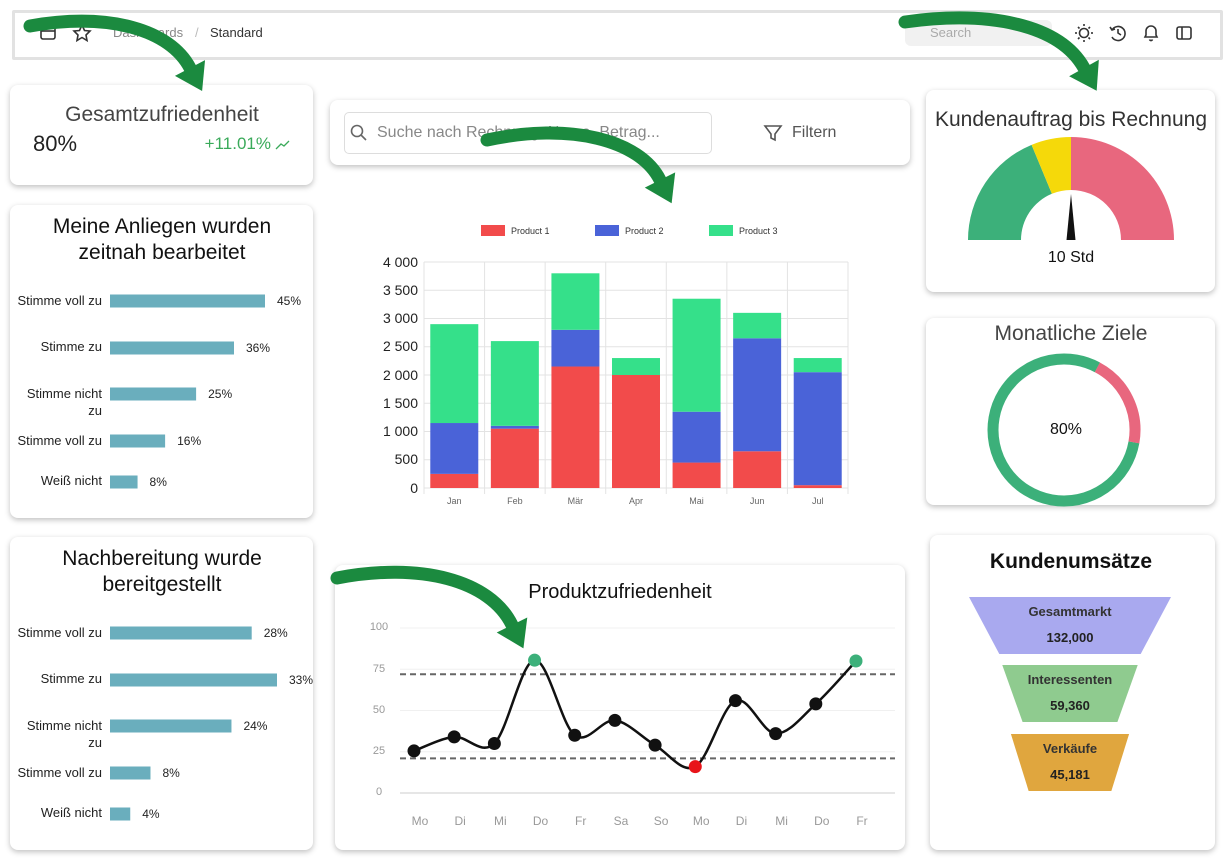 This screenshot has width=1232, height=864. Describe the element at coordinates (814, 133) in the screenshot. I see `filter-button: Filtern` at that location.